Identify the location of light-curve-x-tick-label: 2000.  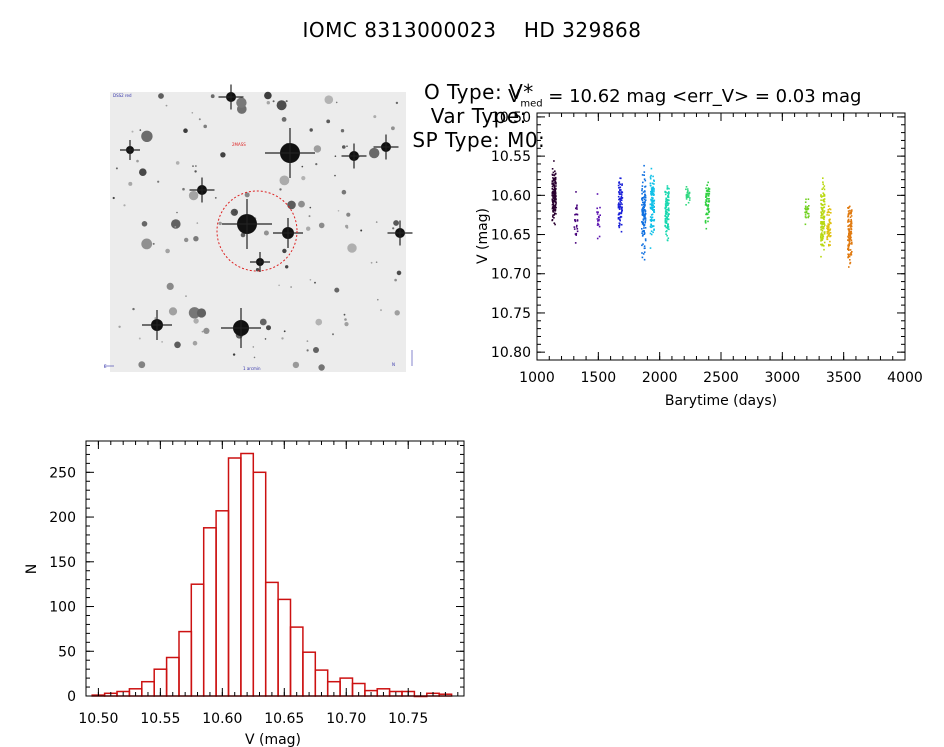
(660, 378).